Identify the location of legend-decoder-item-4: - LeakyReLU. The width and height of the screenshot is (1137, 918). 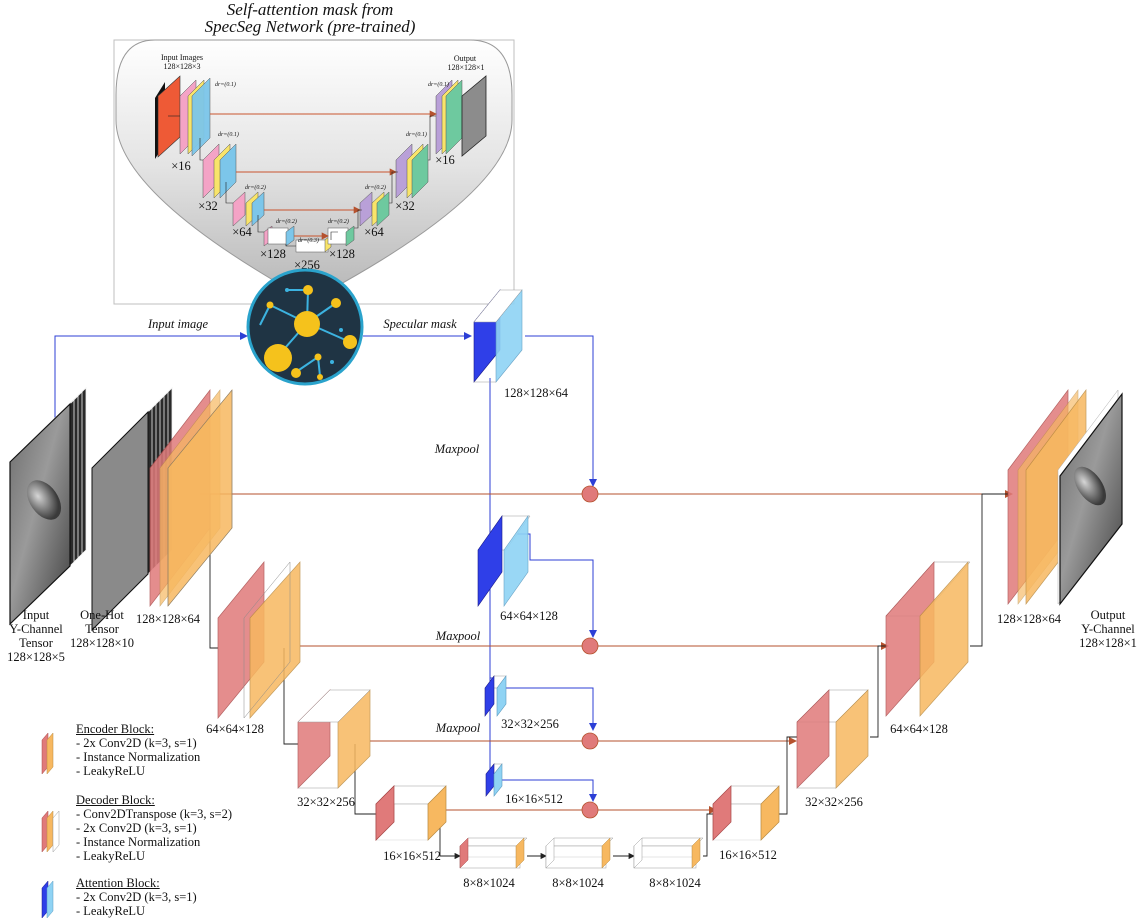
(111, 856).